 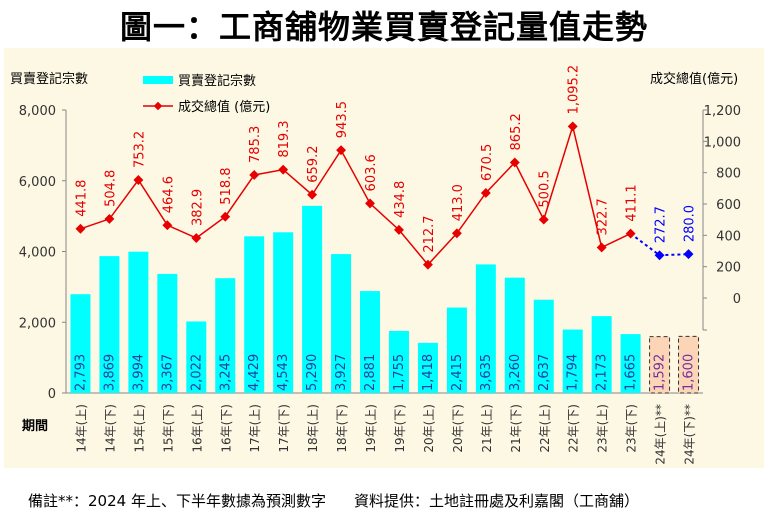 What do you see at coordinates (197, 428) in the screenshot?
I see `x-tick-label: 16年(上)` at bounding box center [197, 428].